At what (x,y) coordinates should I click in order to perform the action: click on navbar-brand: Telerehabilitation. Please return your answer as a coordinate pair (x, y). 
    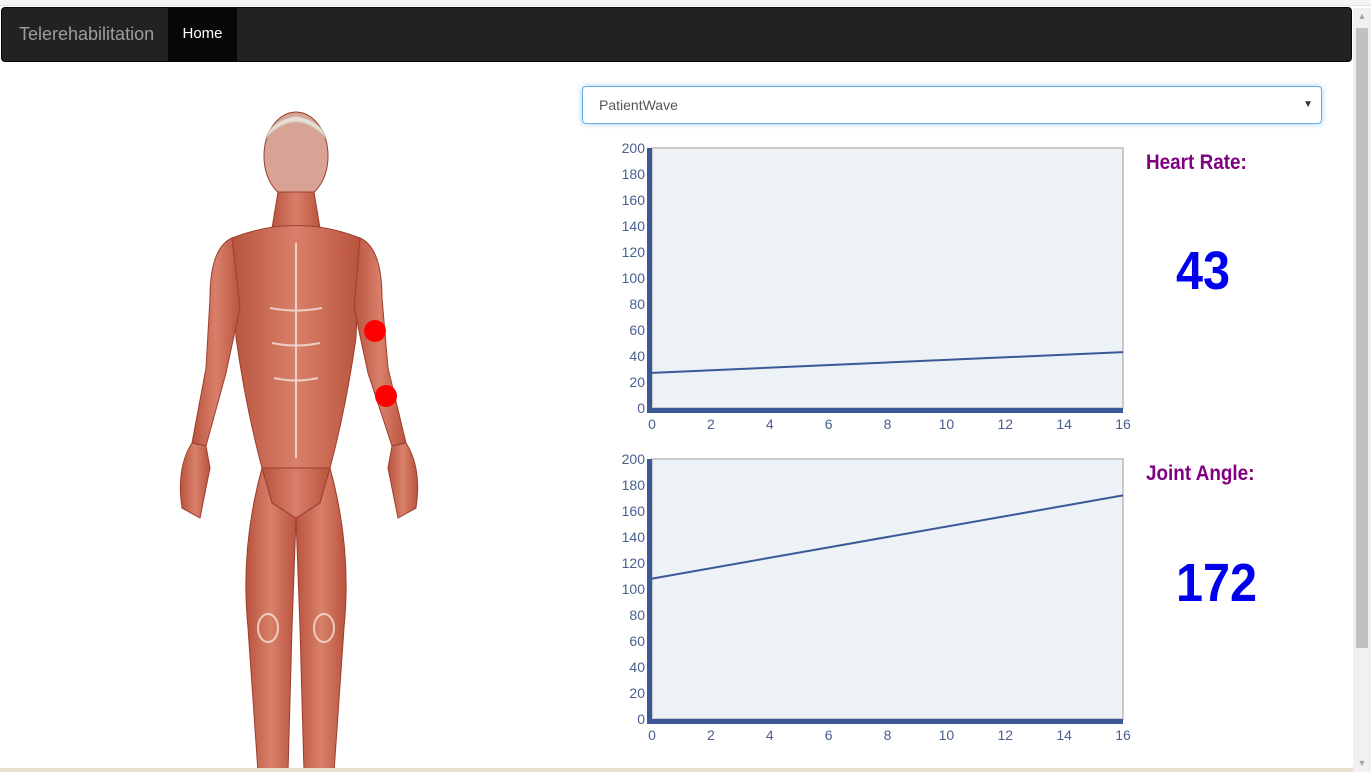
    Looking at the image, I should click on (87, 34).